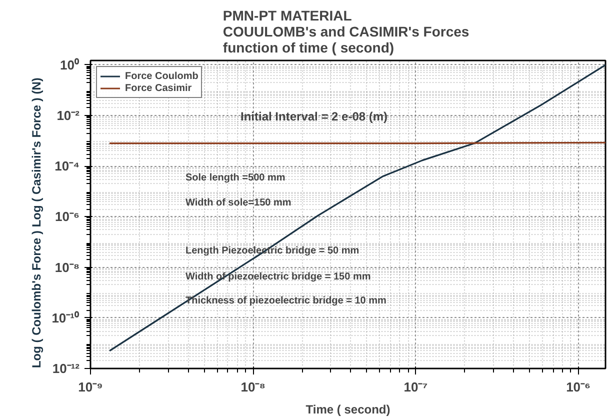 This screenshot has width=609, height=419. I want to click on chart-title: PMN-PT MATERIAL COUULOMB's and CASIMIR's Forces function of time ( second), so click(346, 32).